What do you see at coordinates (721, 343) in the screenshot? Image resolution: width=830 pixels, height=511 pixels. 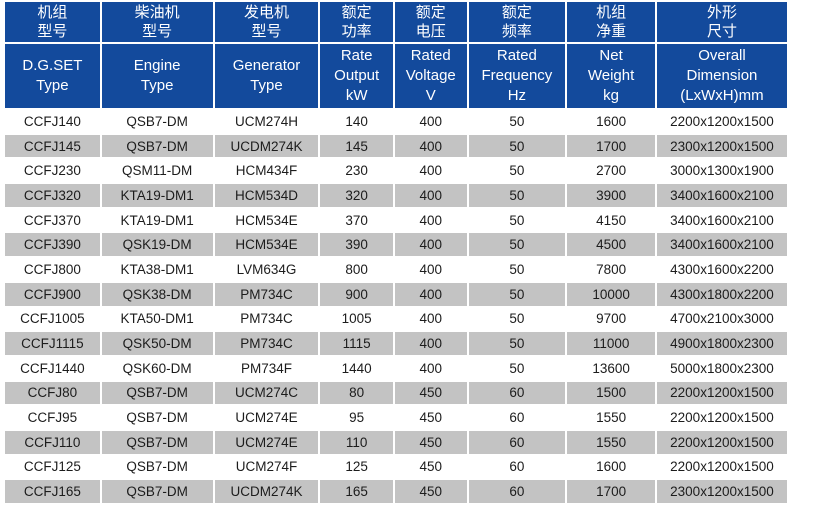 I see `cell-overall_dimension: 4900x1800x2300` at bounding box center [721, 343].